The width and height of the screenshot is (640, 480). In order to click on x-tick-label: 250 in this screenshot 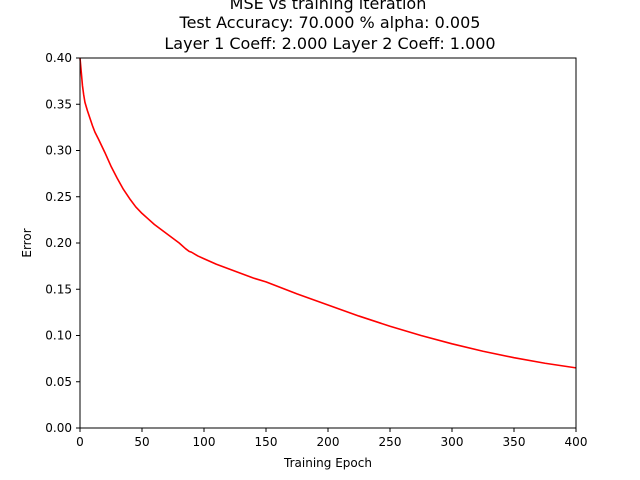, I will do `click(390, 442)`.